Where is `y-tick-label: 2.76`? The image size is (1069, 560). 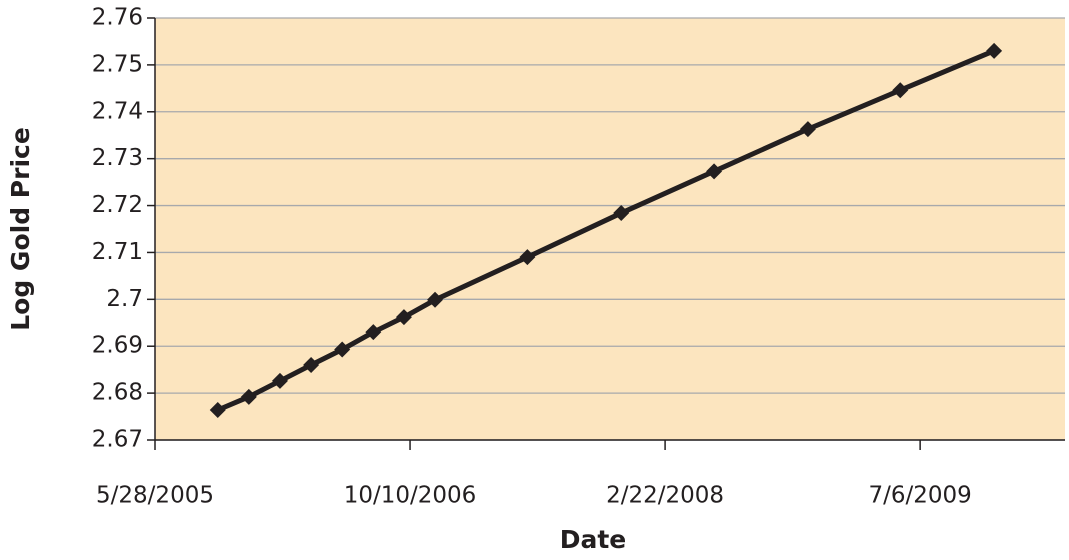
y-tick-label: 2.76 is located at coordinates (117, 18).